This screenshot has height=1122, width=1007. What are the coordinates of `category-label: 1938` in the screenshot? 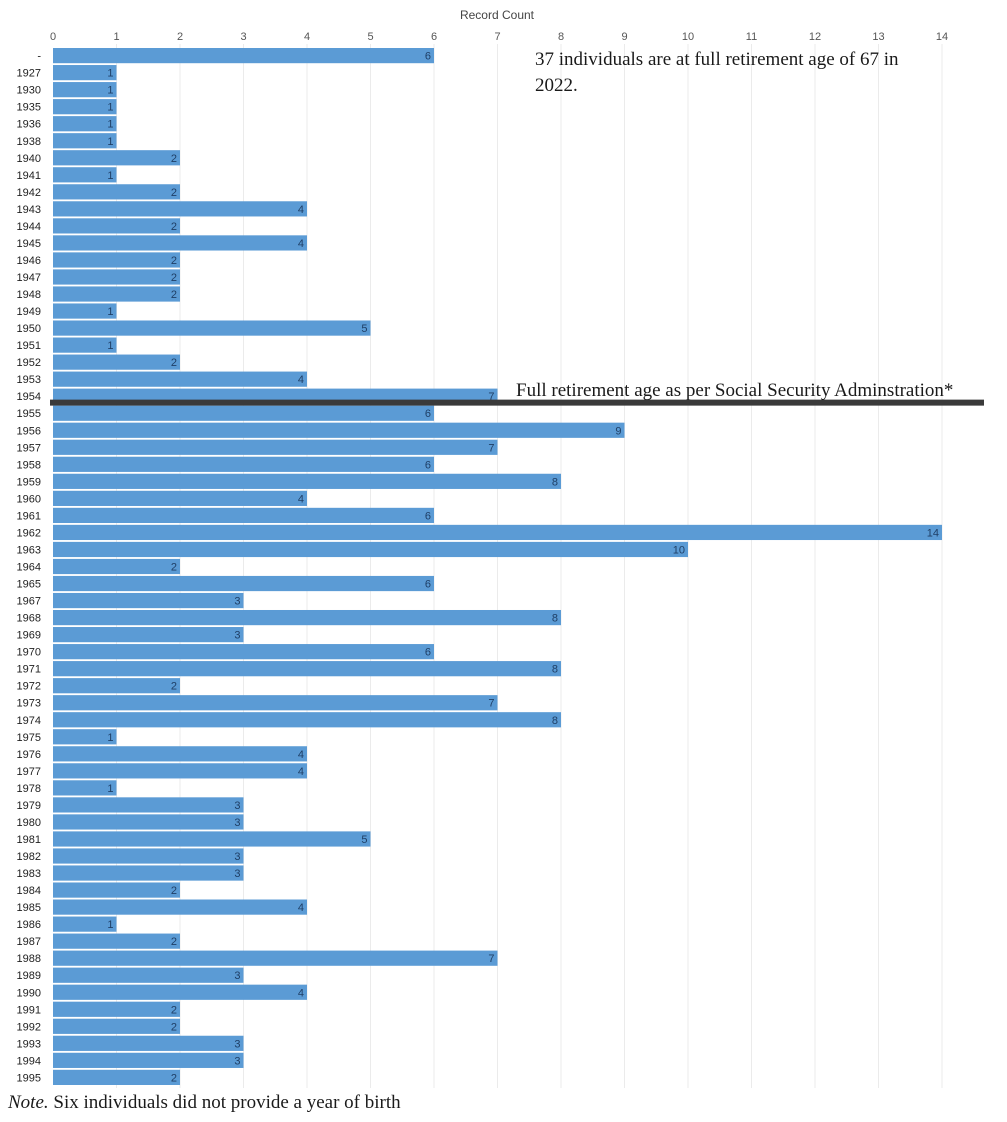 It's located at (29, 142).